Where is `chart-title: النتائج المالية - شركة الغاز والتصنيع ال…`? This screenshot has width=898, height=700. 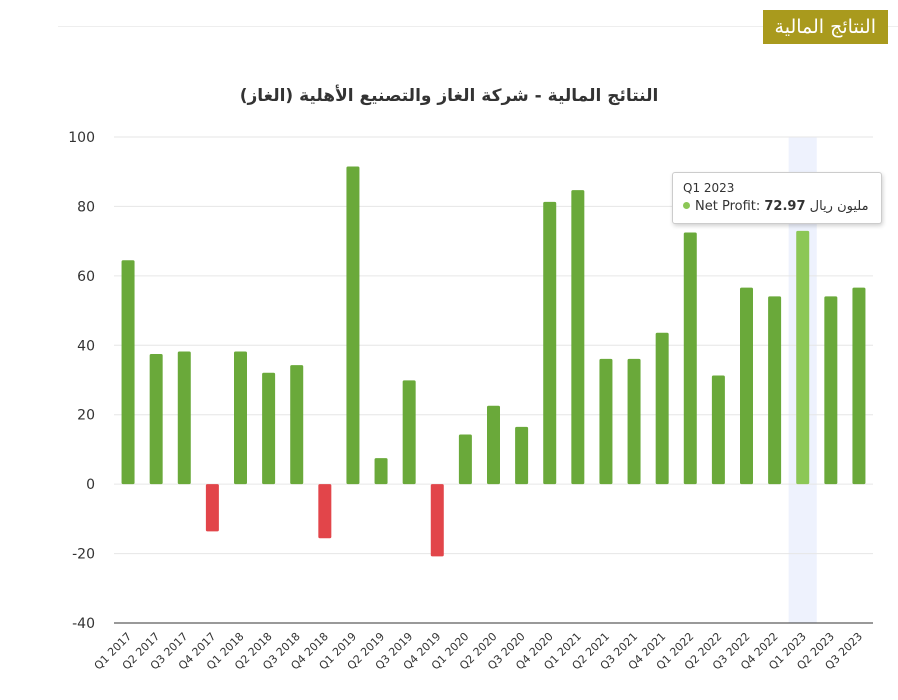 chart-title: النتائج المالية - شركة الغاز والتصنيع ال… is located at coordinates (449, 96).